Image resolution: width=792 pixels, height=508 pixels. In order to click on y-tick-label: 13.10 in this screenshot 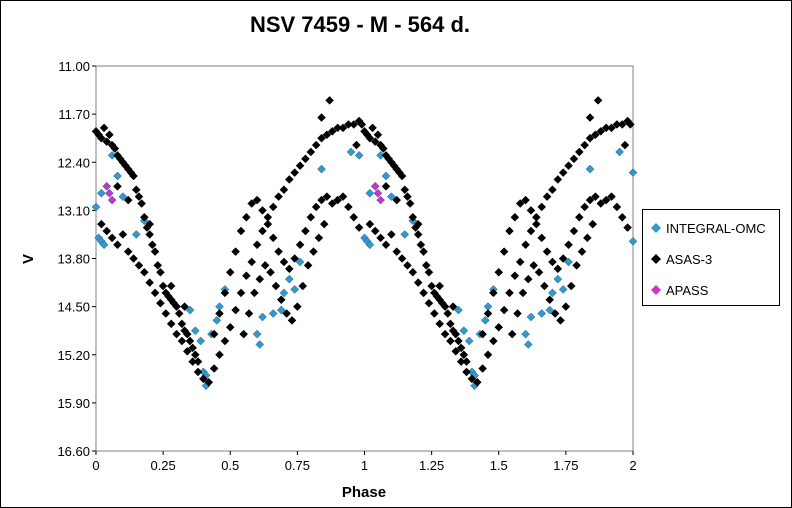, I will do `click(73, 210)`.